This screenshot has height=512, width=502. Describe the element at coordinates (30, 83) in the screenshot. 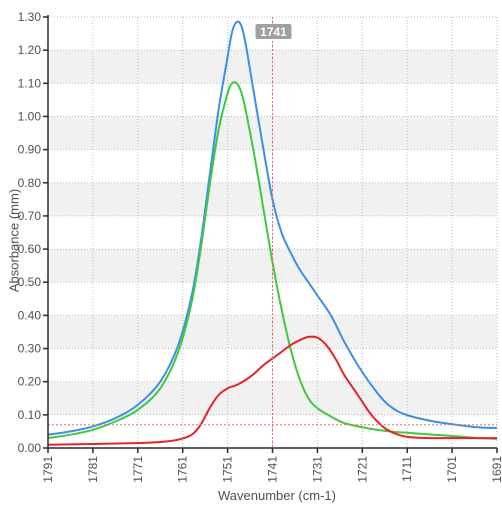

I see `y-tick-label: 1.10` at that location.